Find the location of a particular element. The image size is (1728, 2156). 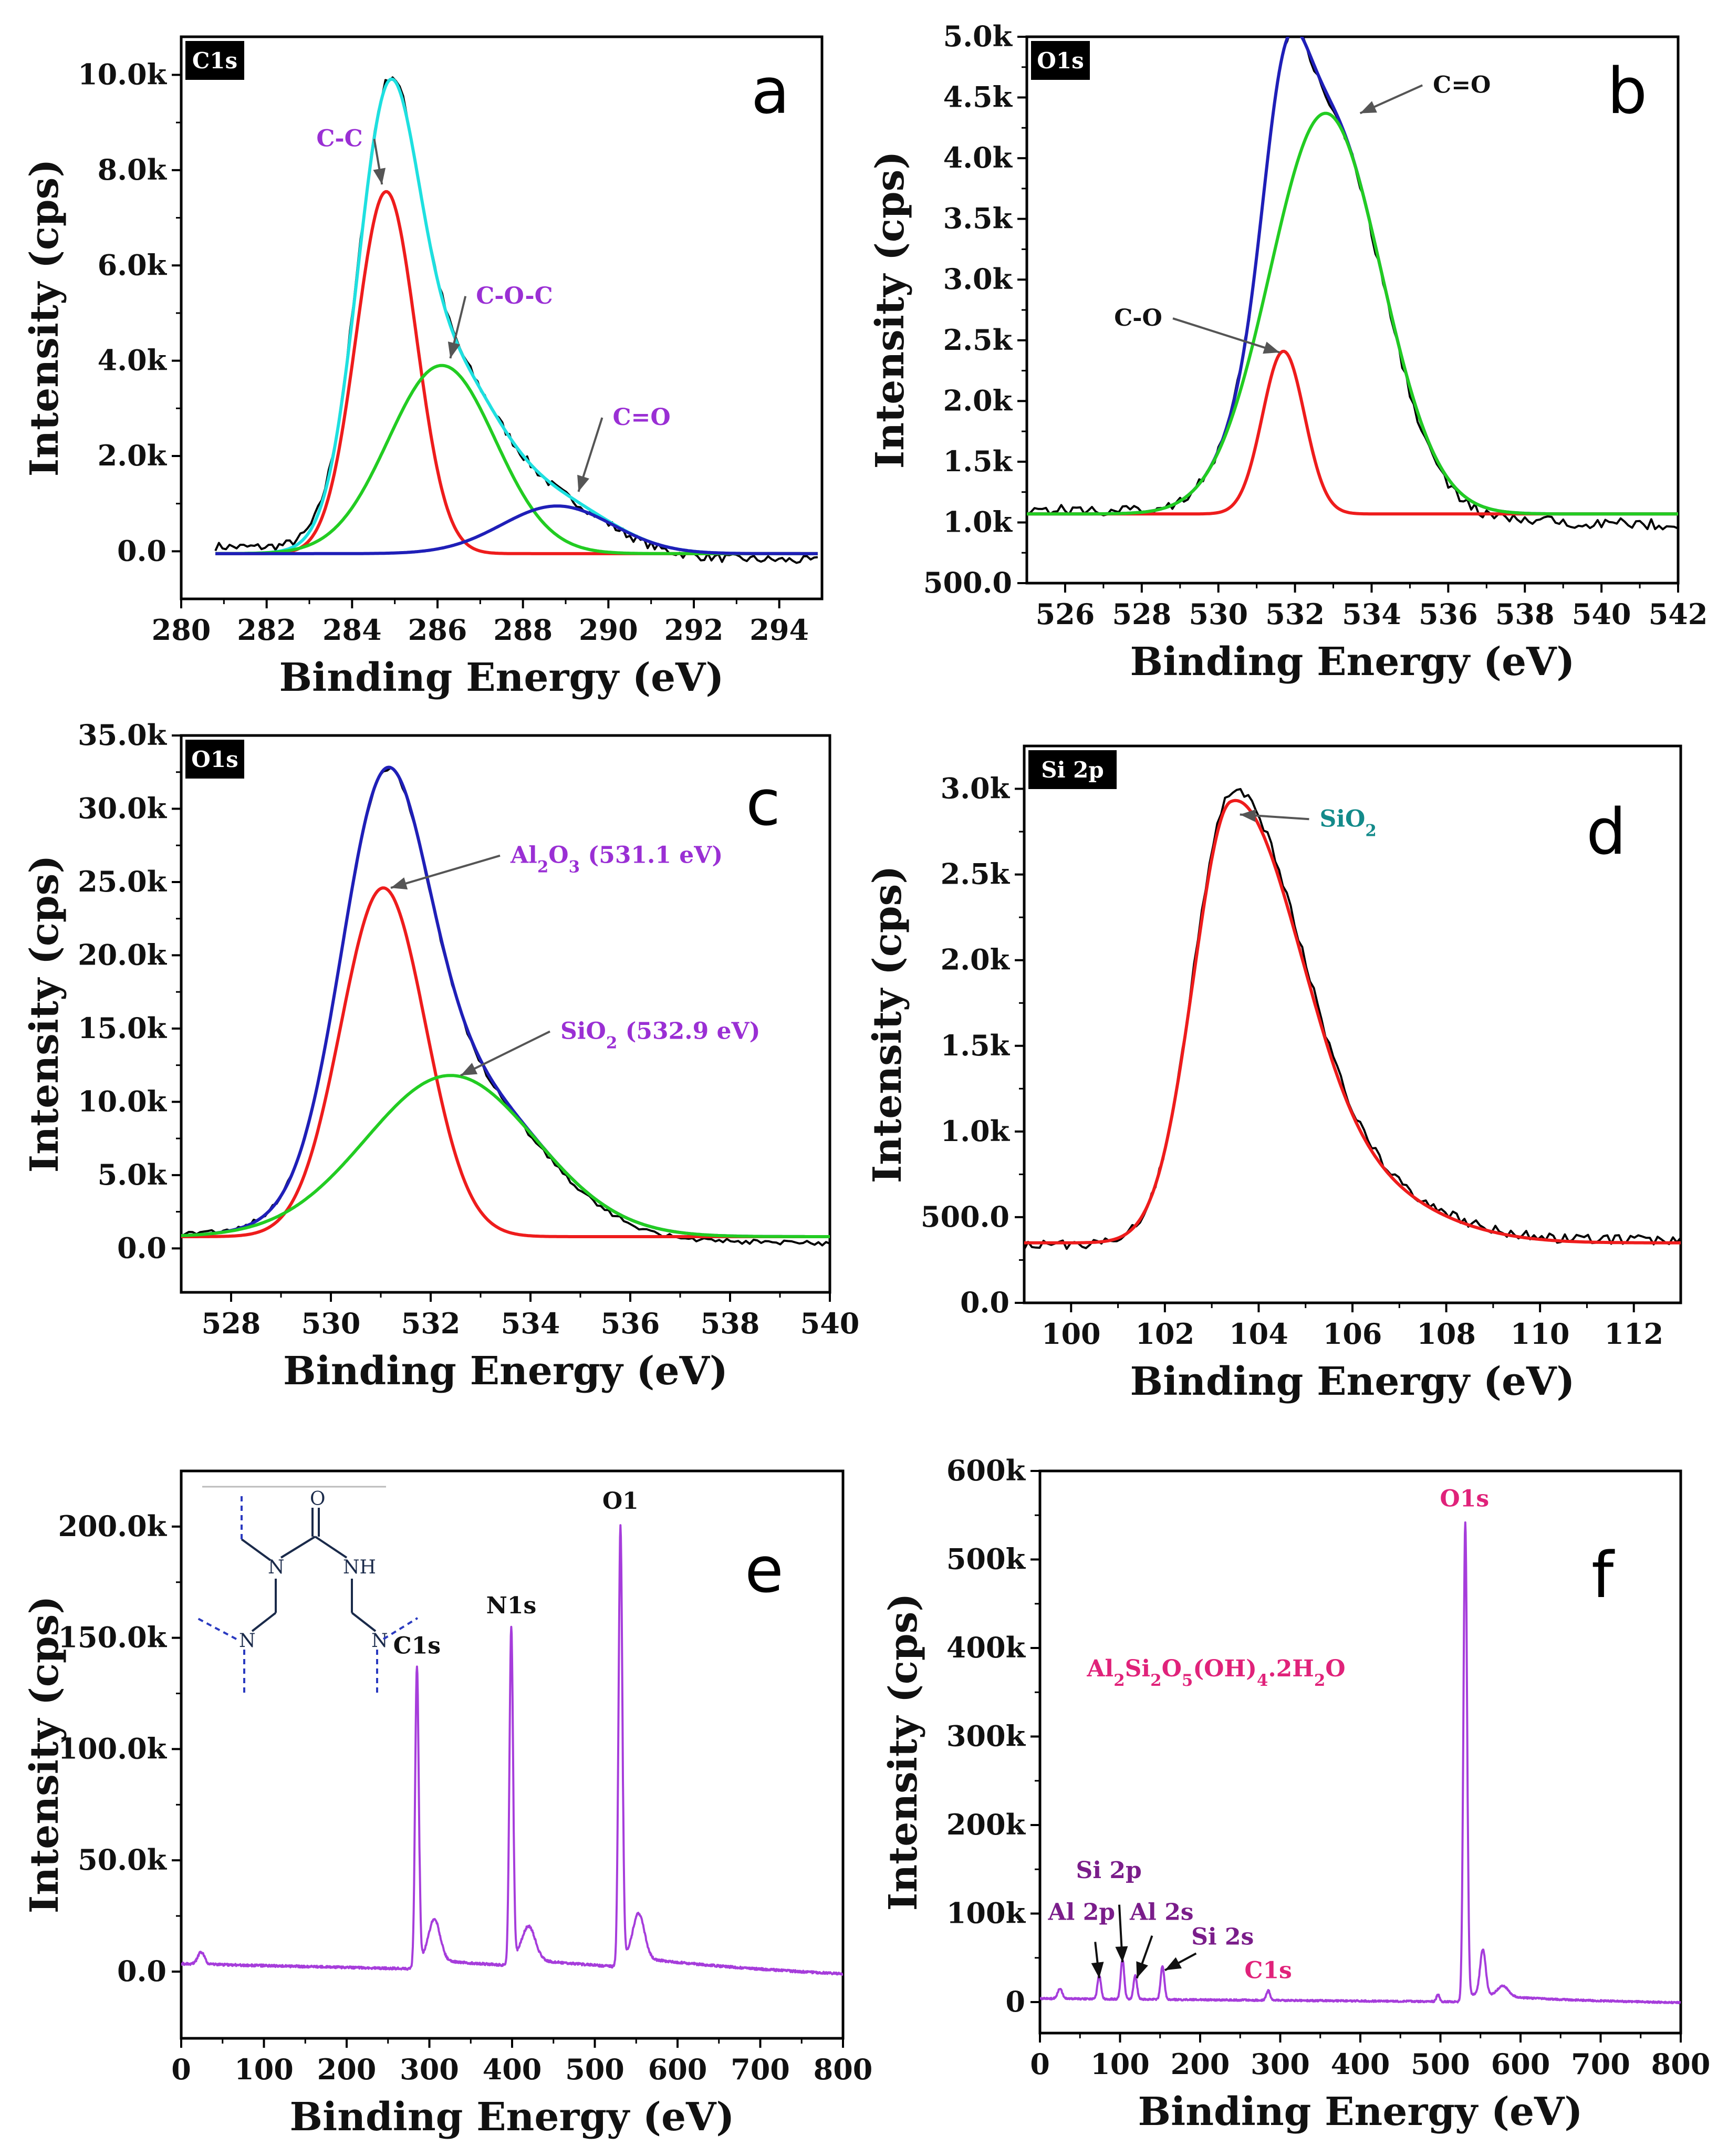

y-tick-label: 50.0k is located at coordinates (123, 1860).